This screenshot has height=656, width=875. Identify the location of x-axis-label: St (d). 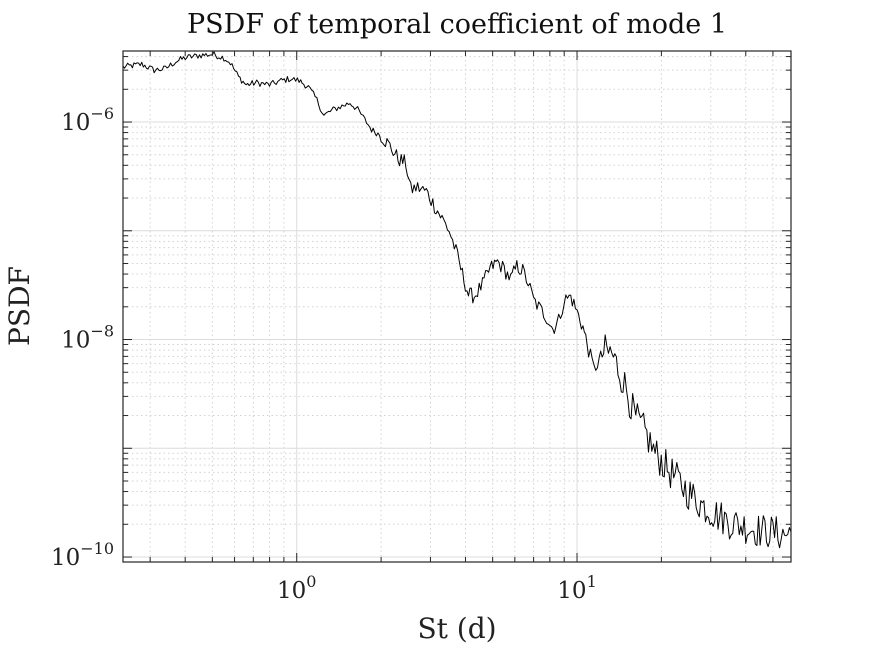
(456, 628).